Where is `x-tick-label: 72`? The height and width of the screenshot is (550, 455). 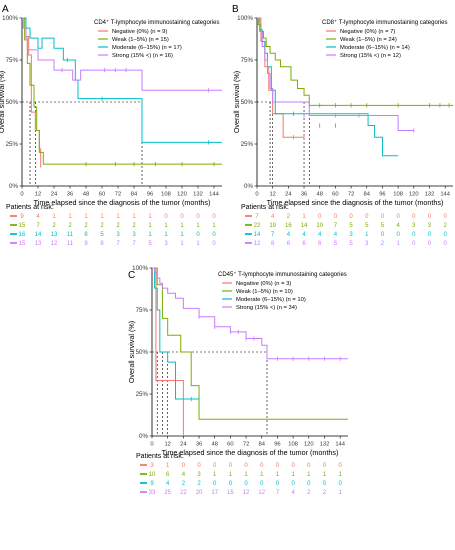
x-tick-label: 72 is located at coordinates (351, 195).